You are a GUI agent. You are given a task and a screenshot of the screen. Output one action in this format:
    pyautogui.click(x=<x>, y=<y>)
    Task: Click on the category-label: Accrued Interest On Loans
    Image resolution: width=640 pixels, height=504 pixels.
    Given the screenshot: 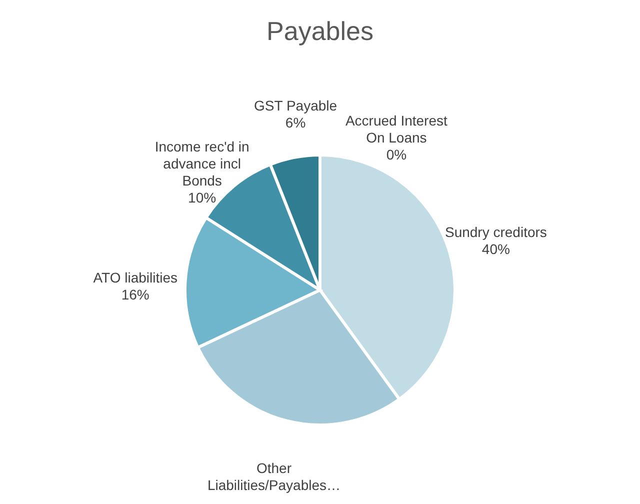 What is the action you would take?
    pyautogui.click(x=396, y=129)
    